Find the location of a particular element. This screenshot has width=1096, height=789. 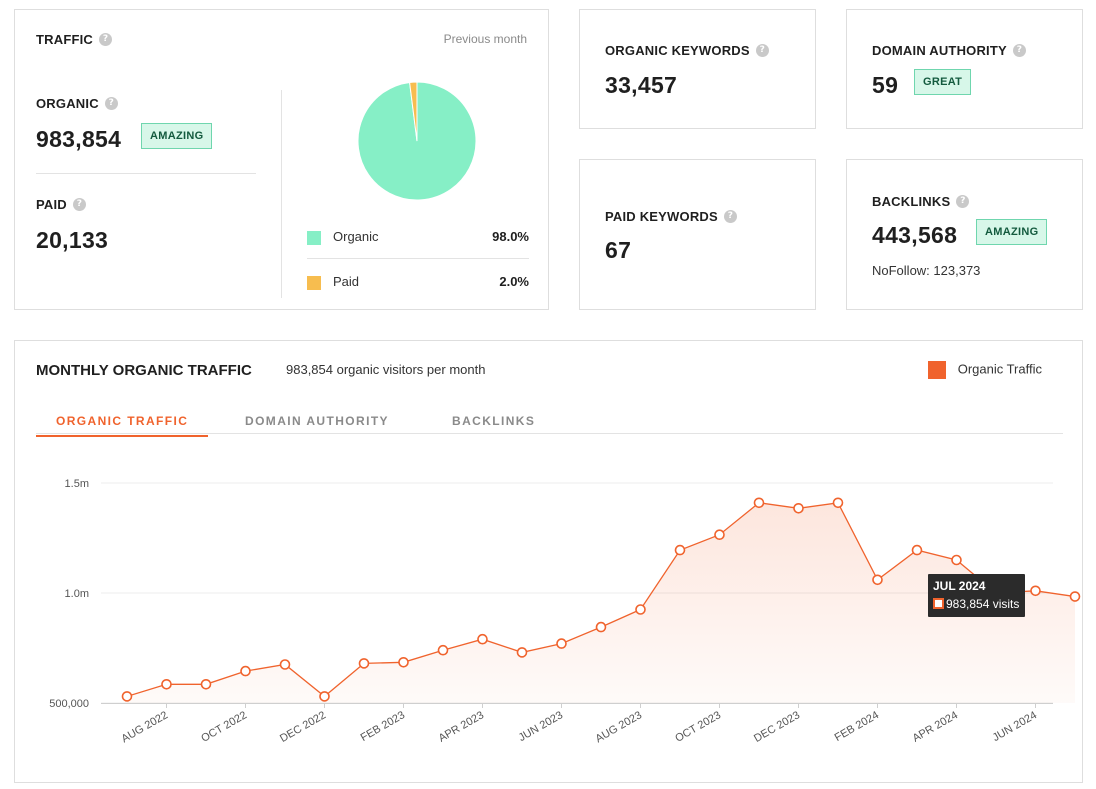

backlinks-label: BACKLINKS? is located at coordinates (921, 202).